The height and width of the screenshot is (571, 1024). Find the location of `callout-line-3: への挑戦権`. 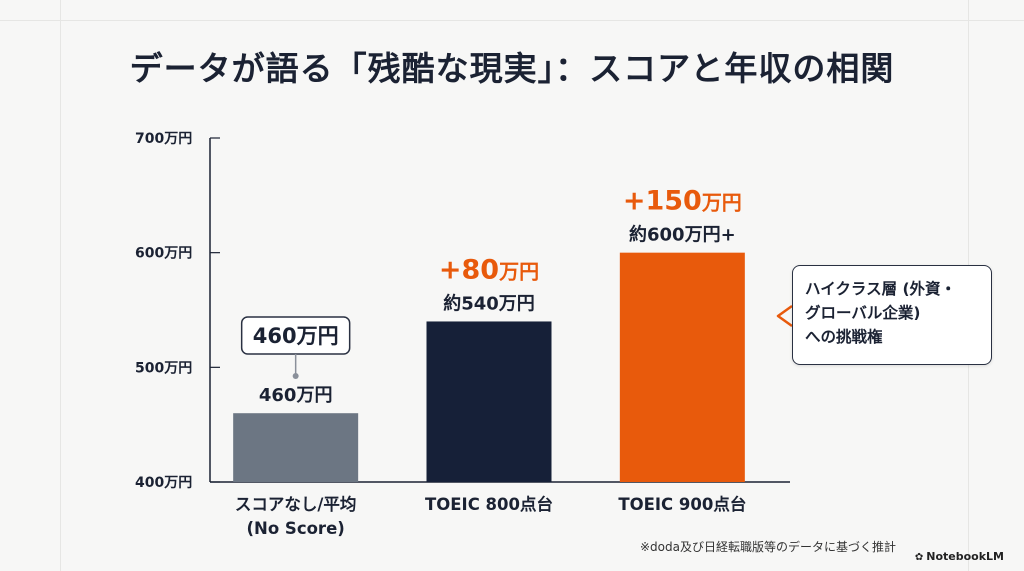

callout-line-3: への挑戦権 is located at coordinates (844, 337).